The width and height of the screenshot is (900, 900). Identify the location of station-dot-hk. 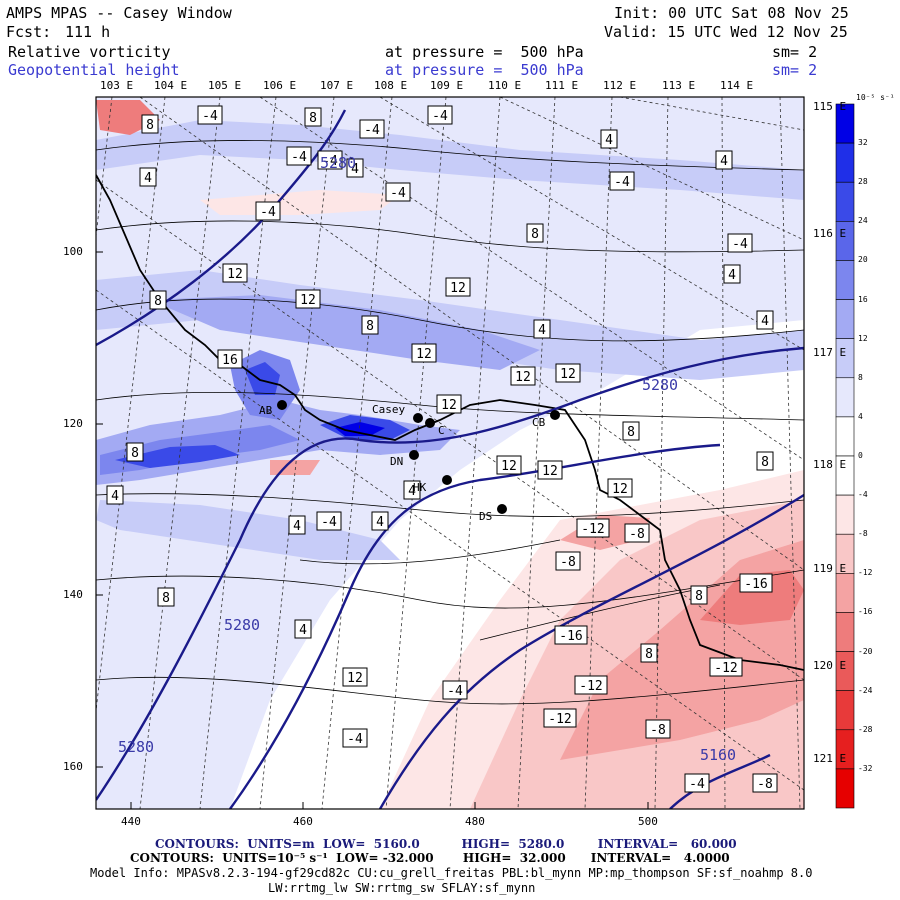
(447, 480).